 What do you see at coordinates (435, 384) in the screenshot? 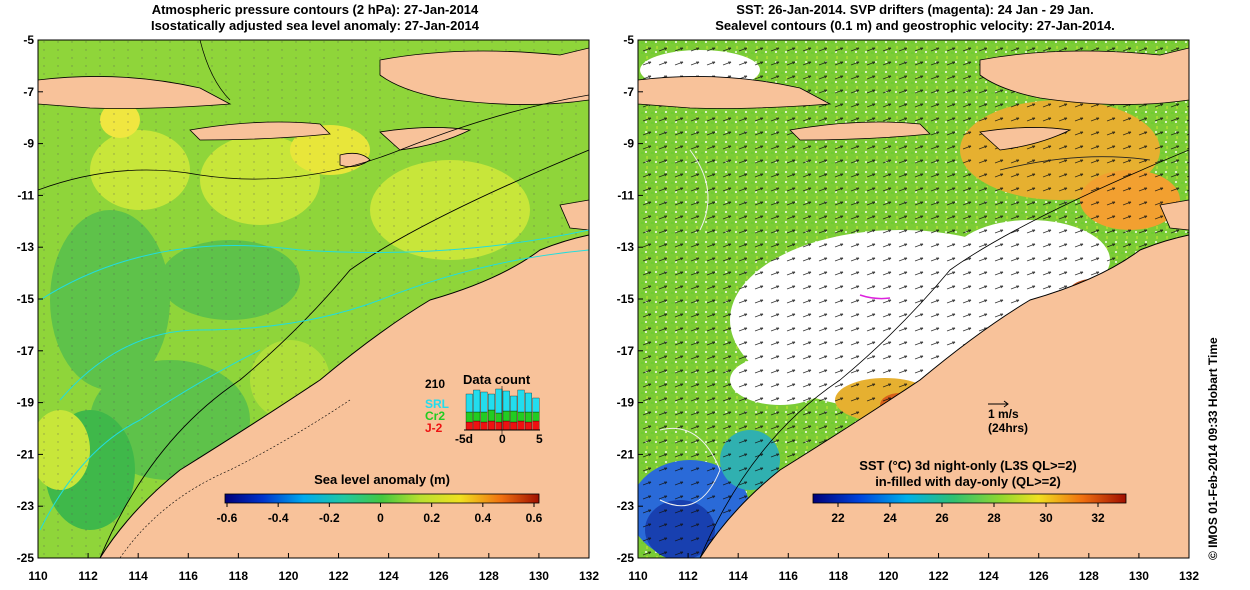
I see `inset-max-label: 210` at bounding box center [435, 384].